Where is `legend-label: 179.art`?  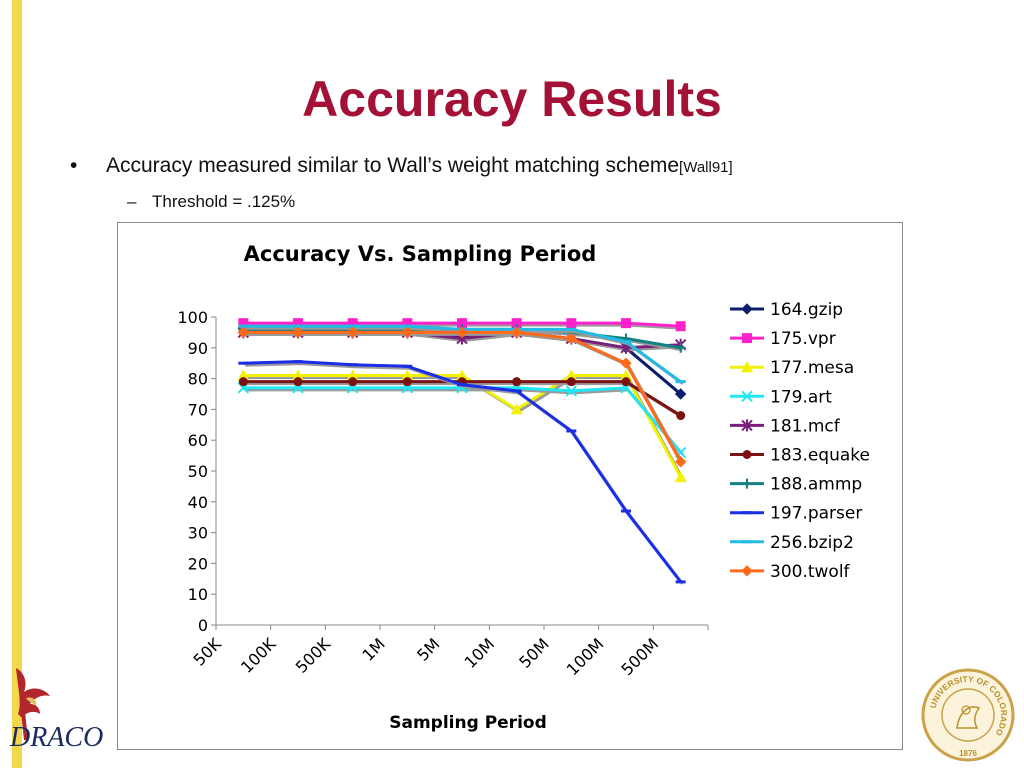 legend-label: 179.art is located at coordinates (801, 397).